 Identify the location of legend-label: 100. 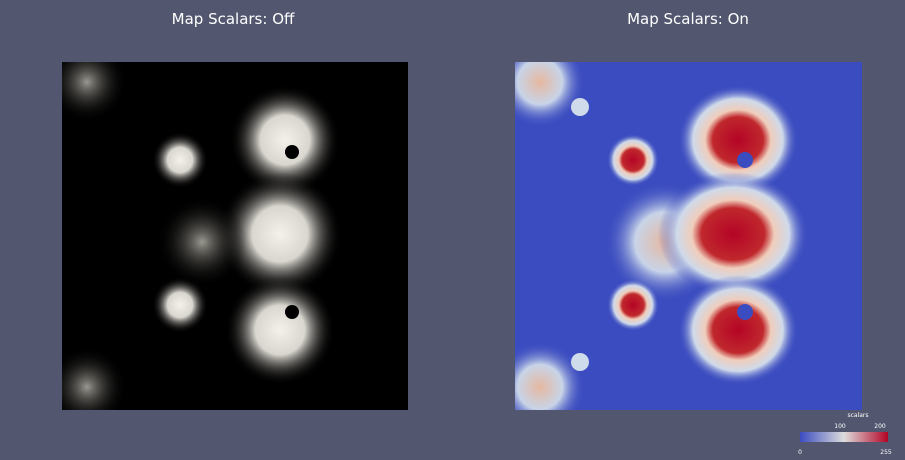
(840, 426).